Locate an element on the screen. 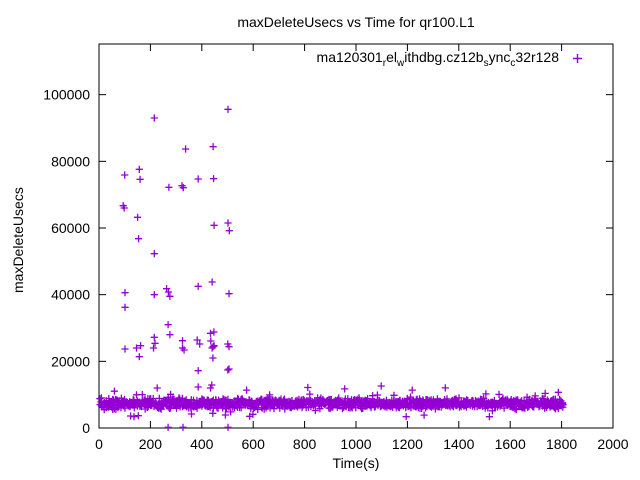 The width and height of the screenshot is (640, 480). legend-plus-marker-icon is located at coordinates (577, 59).